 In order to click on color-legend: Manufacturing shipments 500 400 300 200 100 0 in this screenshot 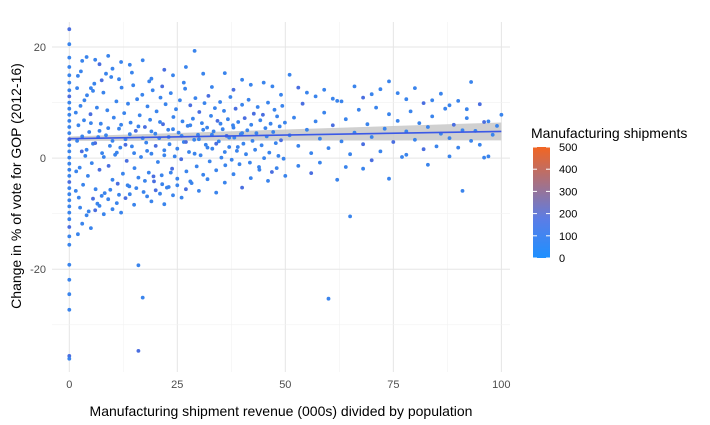, I will do `click(609, 195)`.